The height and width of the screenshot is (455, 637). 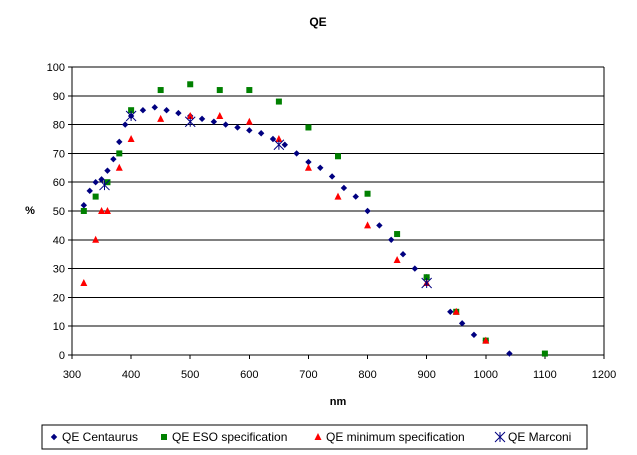 I want to click on y-tick-label: 70, so click(x=59, y=154).